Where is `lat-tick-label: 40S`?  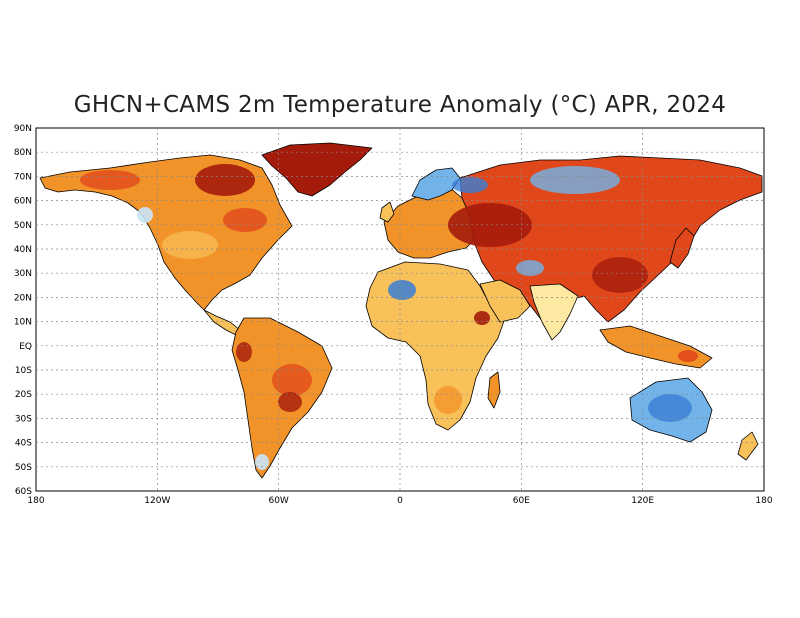 lat-tick-label: 40S is located at coordinates (23, 444).